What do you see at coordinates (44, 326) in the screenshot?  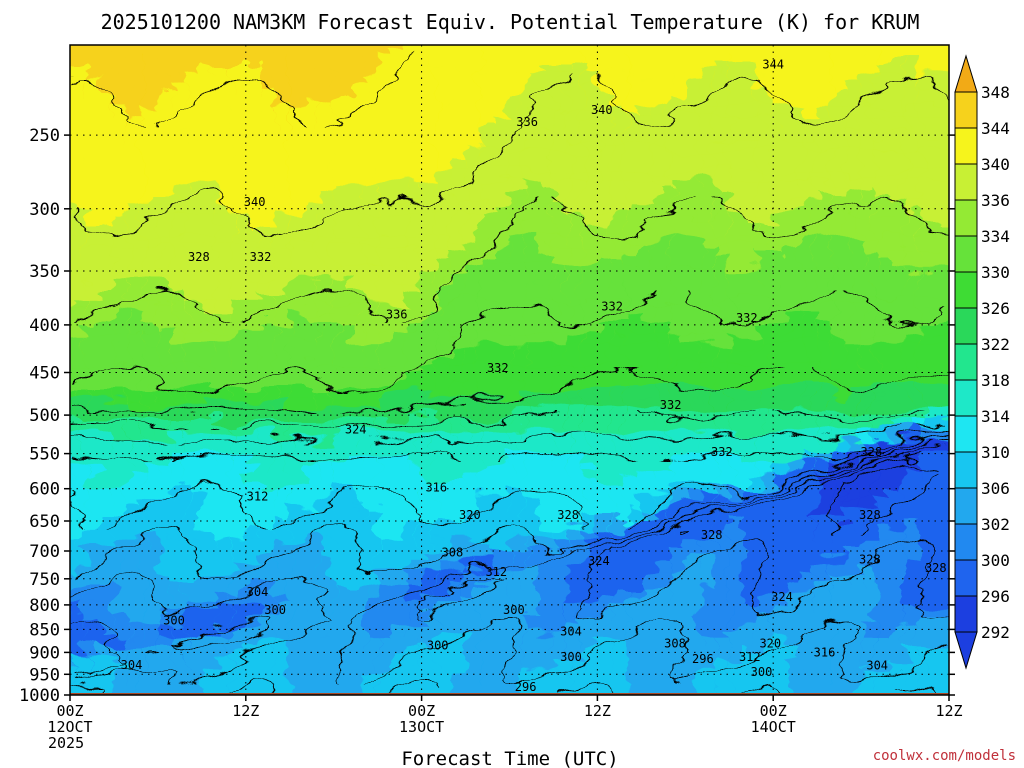 I see `y-tick-label: 400` at bounding box center [44, 326].